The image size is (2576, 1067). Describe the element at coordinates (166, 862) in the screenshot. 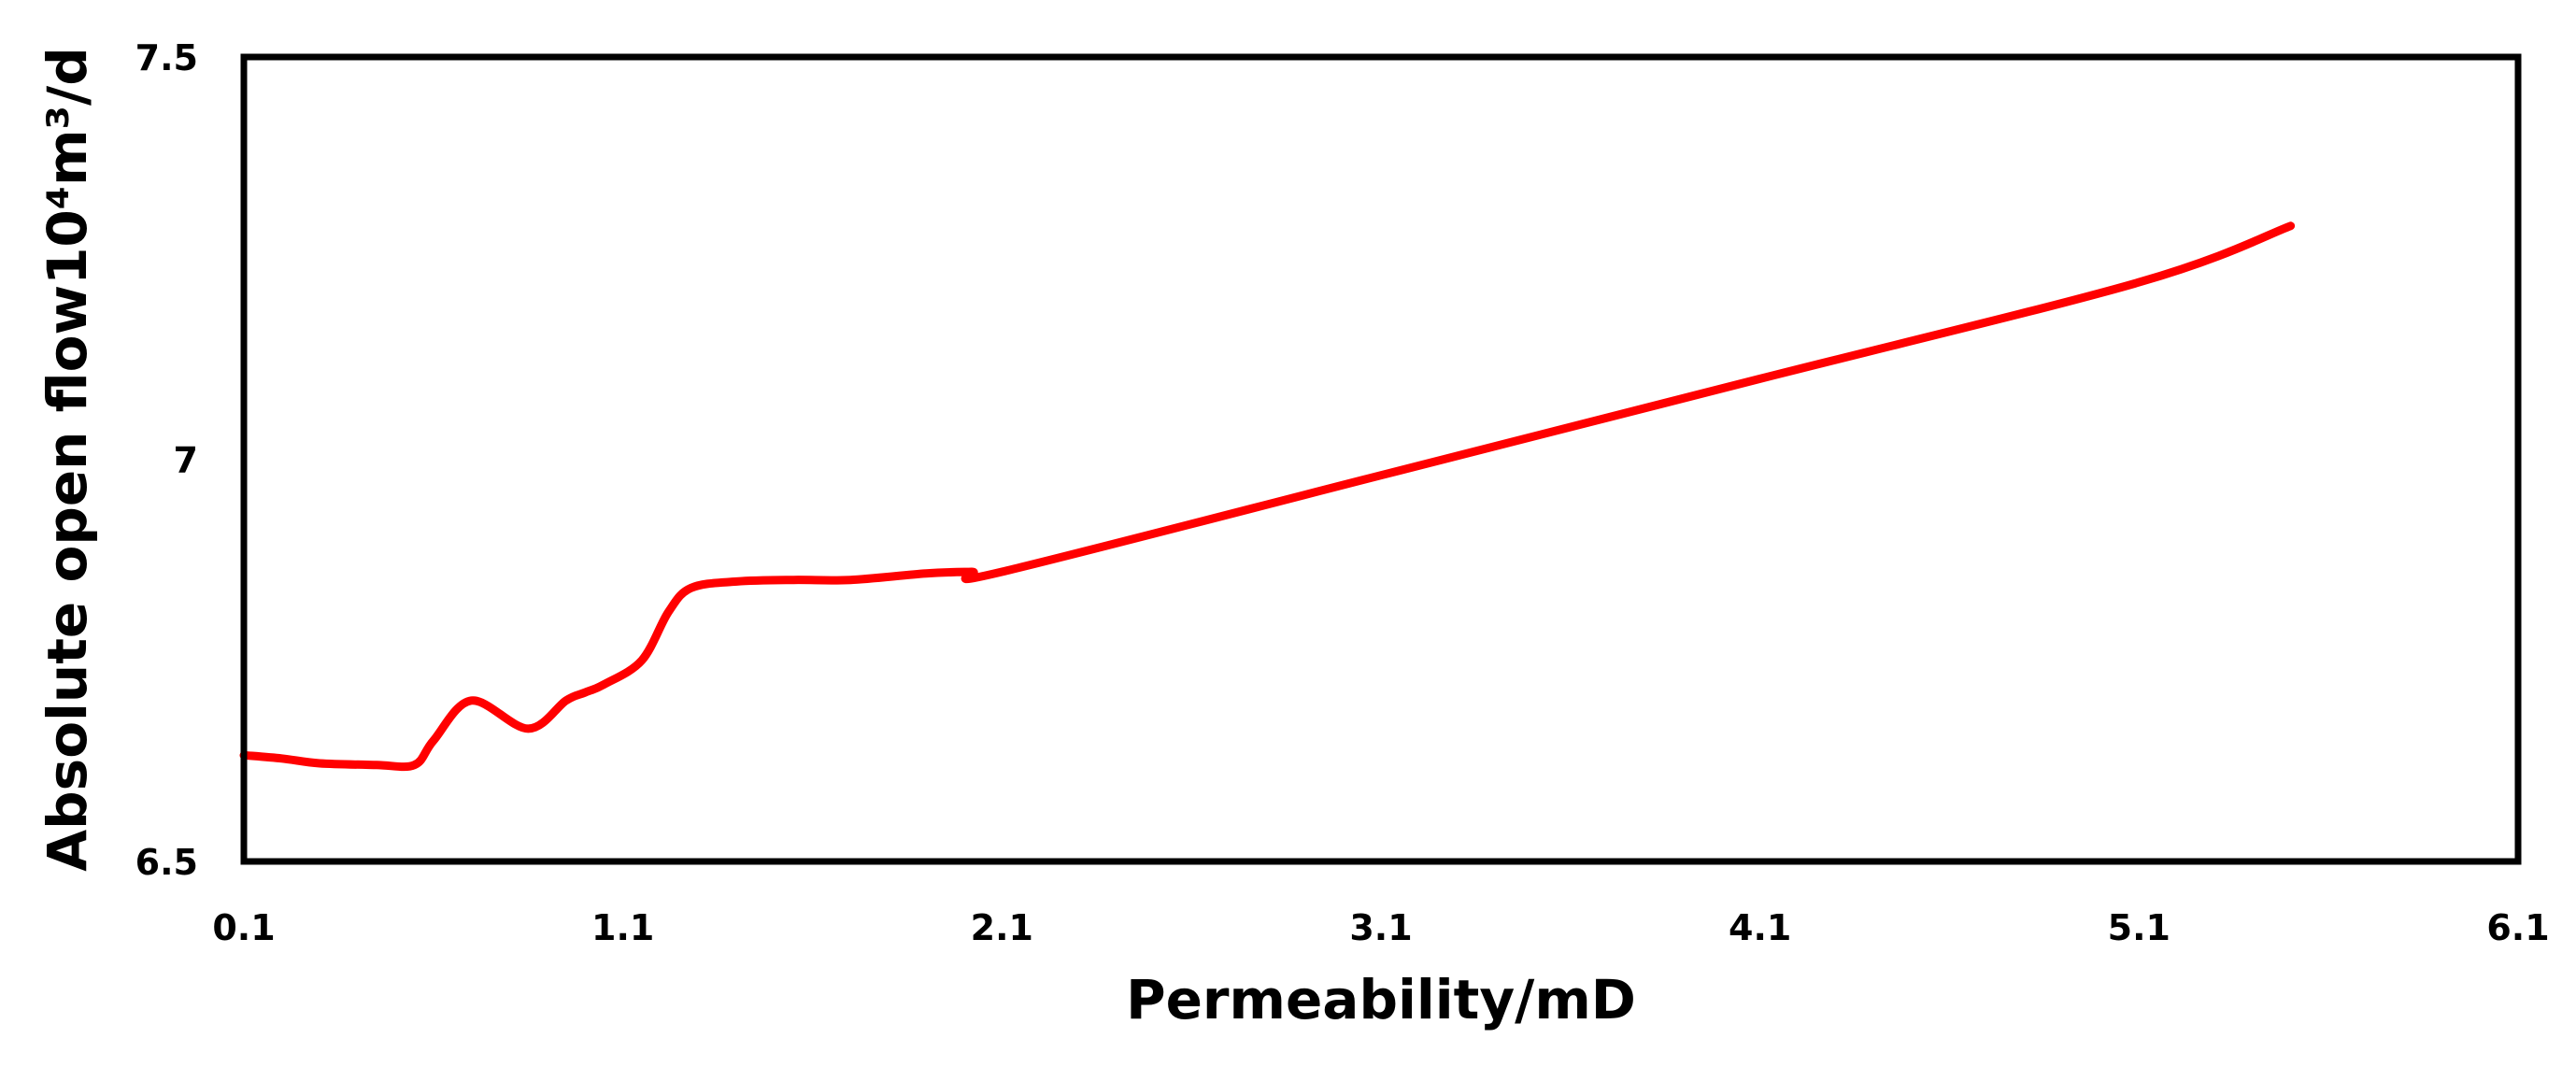

I see `y-tick-label: 6.5` at that location.